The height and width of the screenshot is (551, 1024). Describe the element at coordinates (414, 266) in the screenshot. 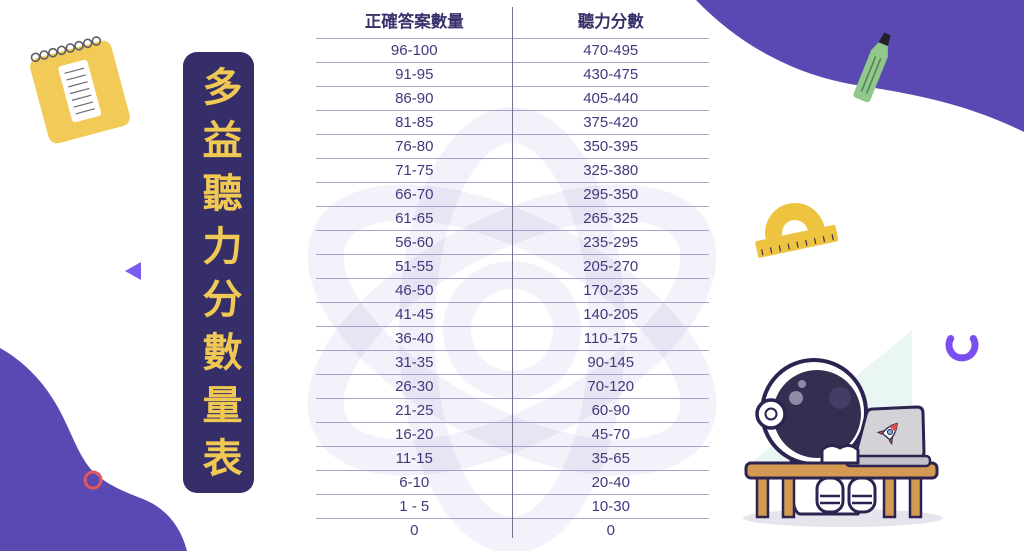

I see `correct-answers-cell: 51-55` at that location.